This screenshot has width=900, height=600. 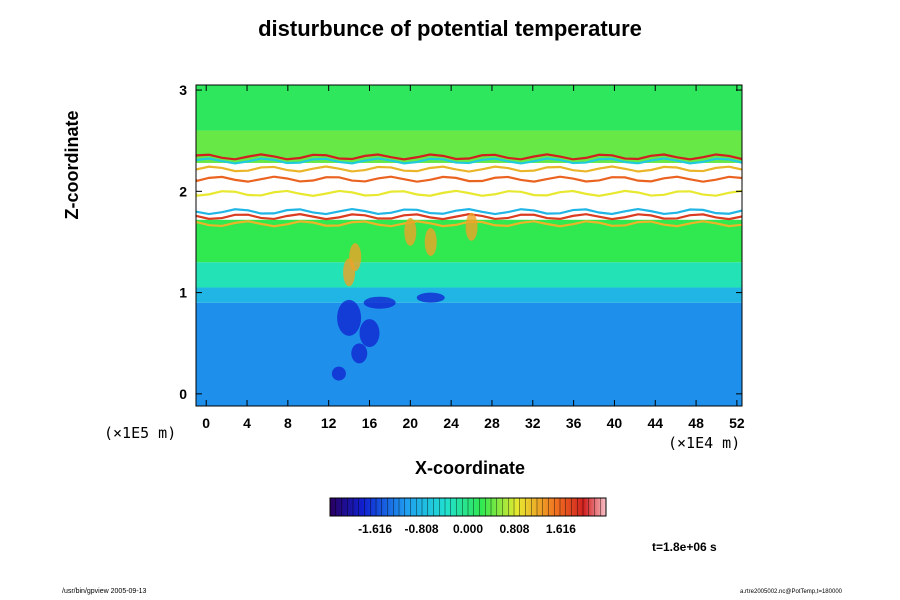 I want to click on x-axis-label: X-coordinate, so click(x=469, y=468).